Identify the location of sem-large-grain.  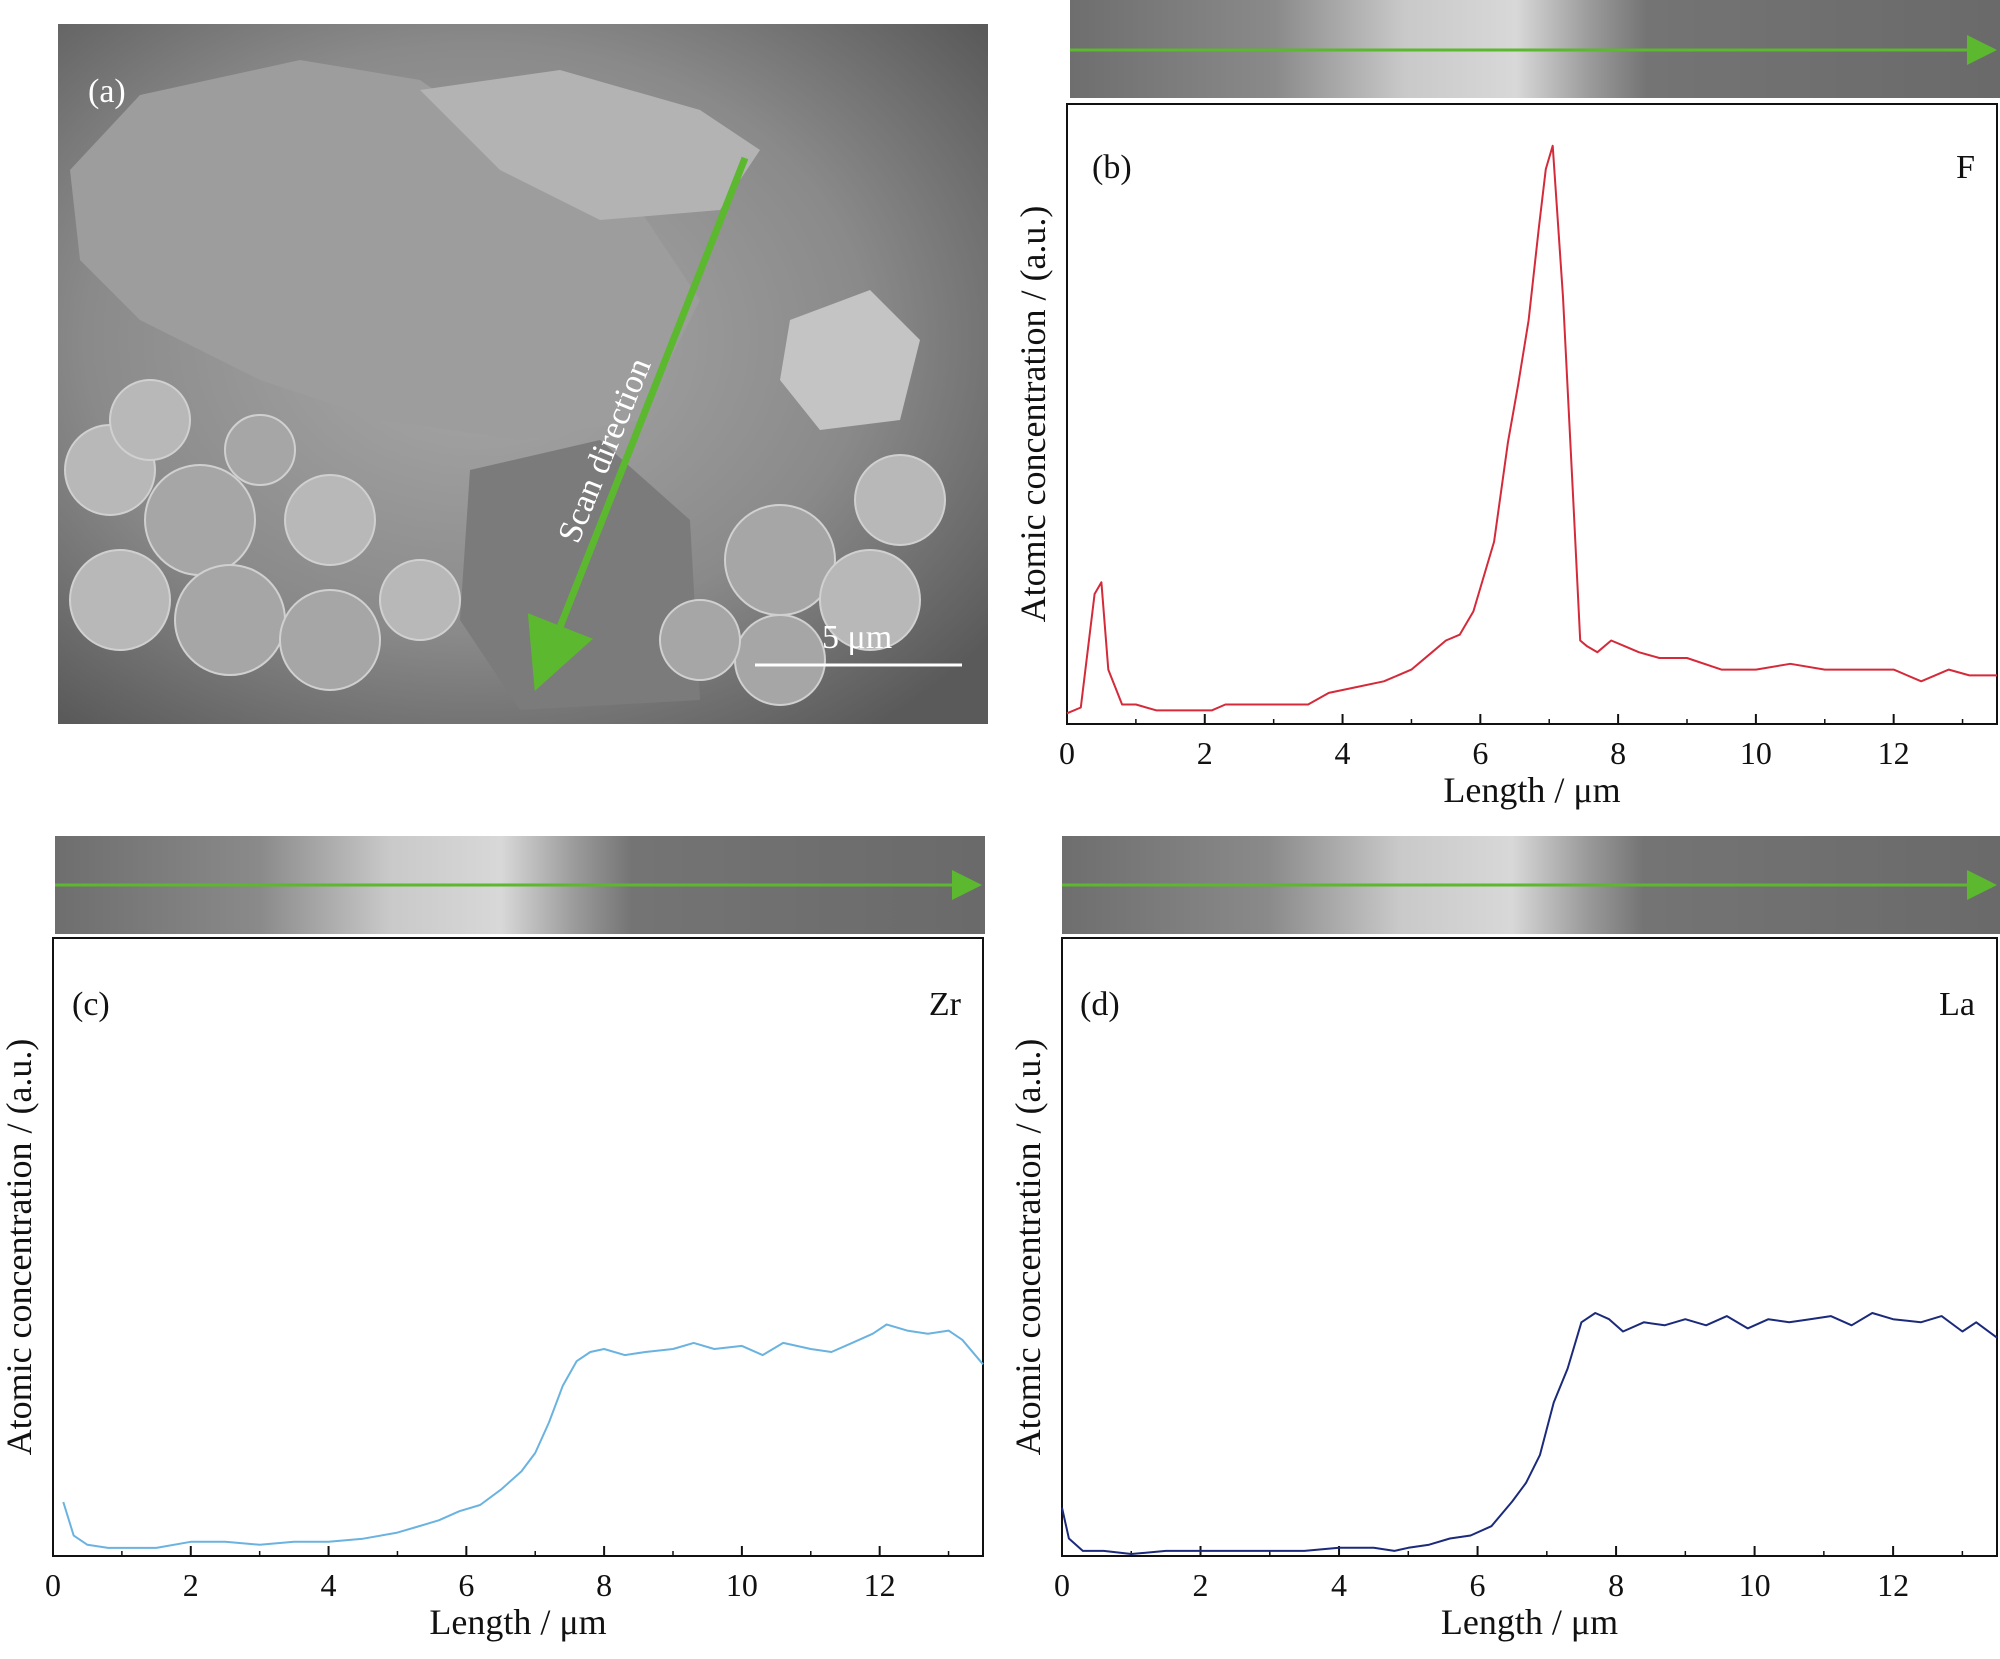
(385, 250).